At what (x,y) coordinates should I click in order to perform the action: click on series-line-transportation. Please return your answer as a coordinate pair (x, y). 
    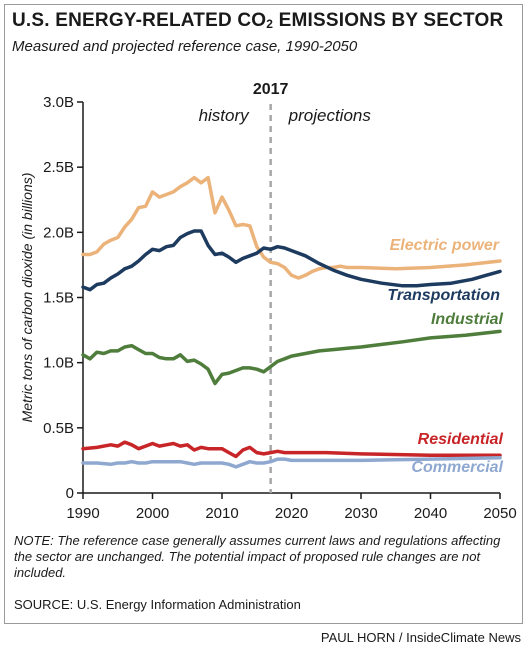
    Looking at the image, I should click on (291, 260).